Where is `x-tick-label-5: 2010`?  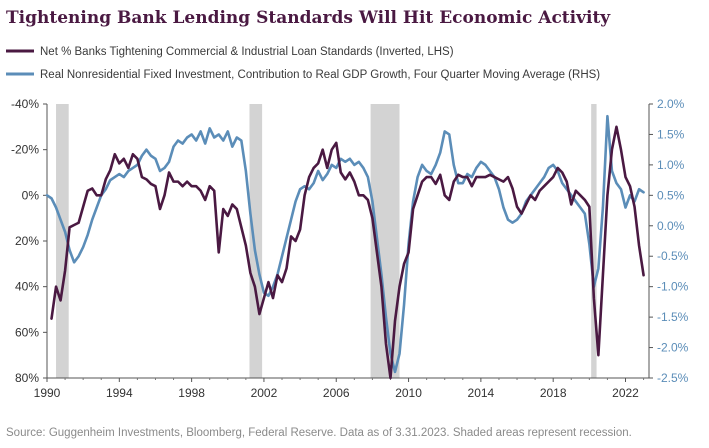
x-tick-label-5: 2010 is located at coordinates (408, 393).